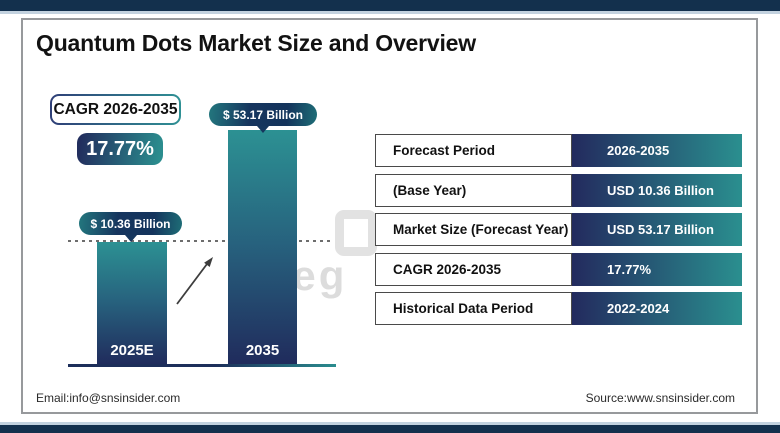 The width and height of the screenshot is (780, 433). I want to click on bar-2035: 2035, so click(262, 247).